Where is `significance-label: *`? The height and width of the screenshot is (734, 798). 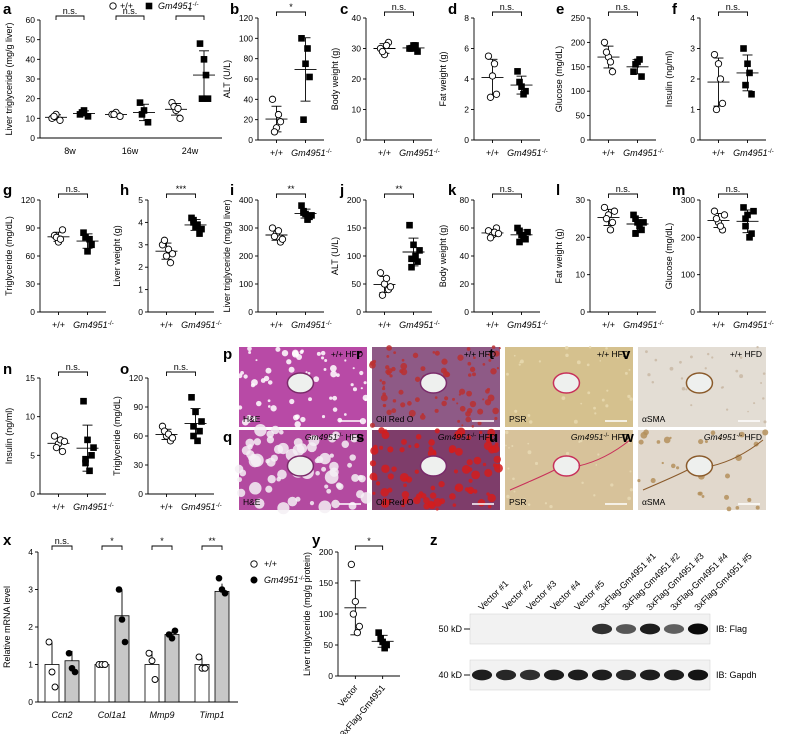
significance-label: * is located at coordinates (112, 541).